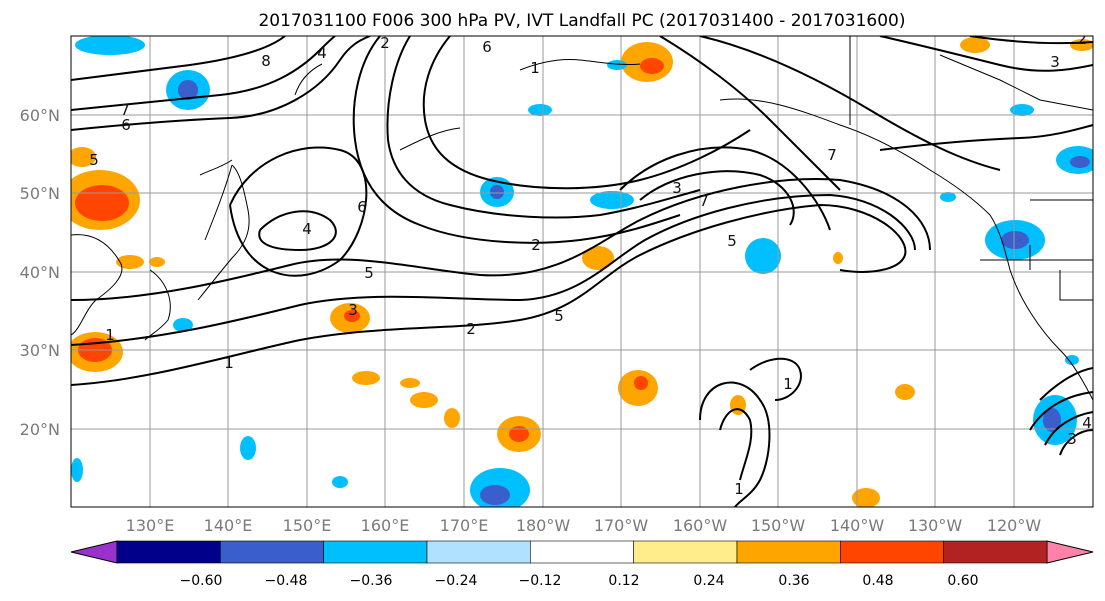  What do you see at coordinates (1070, 552) in the screenshot?
I see `colorbar-max-extend` at bounding box center [1070, 552].